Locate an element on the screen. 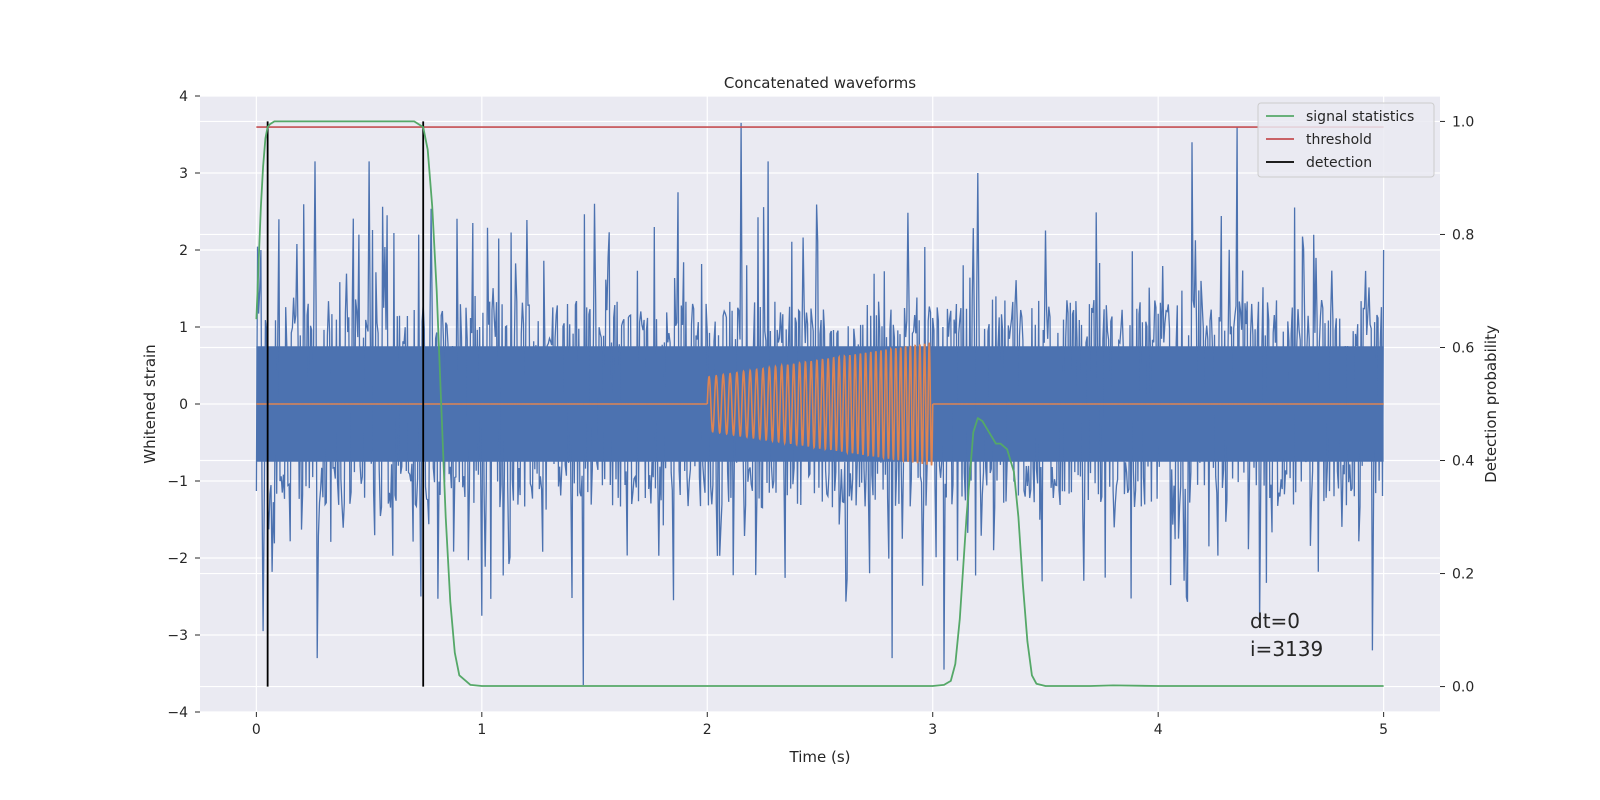 This screenshot has width=1600, height=800. legend: signal statistics threshold detection is located at coordinates (1346, 140).